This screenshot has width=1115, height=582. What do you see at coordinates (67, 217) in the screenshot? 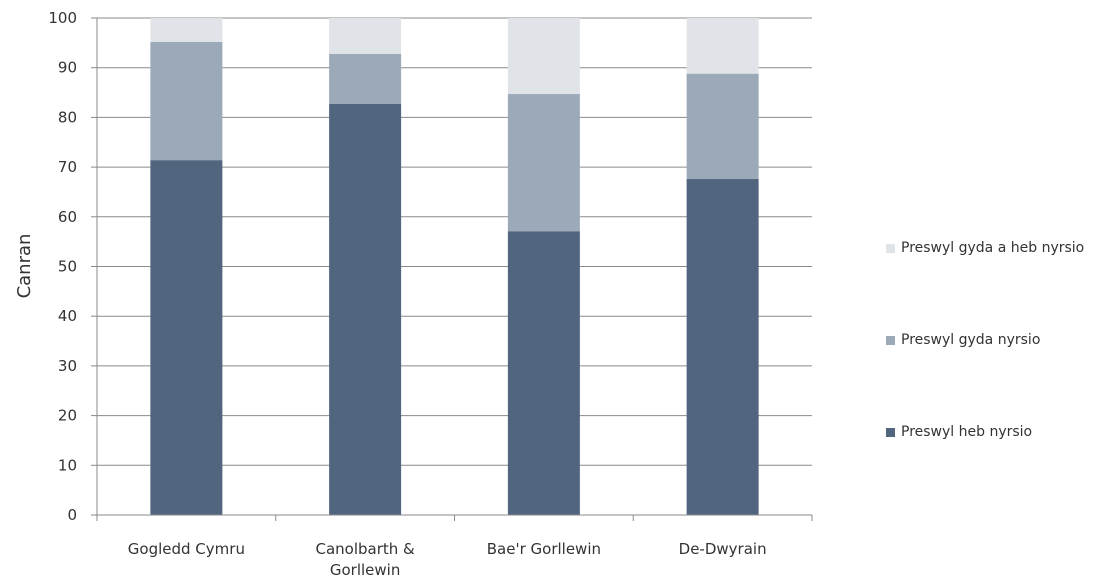
I see `y-tick-label: 60` at bounding box center [67, 217].